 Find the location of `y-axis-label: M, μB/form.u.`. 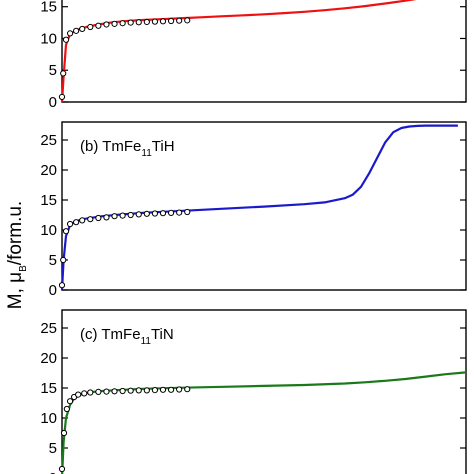

y-axis-label: M, μB/form.u. is located at coordinates (17, 255).